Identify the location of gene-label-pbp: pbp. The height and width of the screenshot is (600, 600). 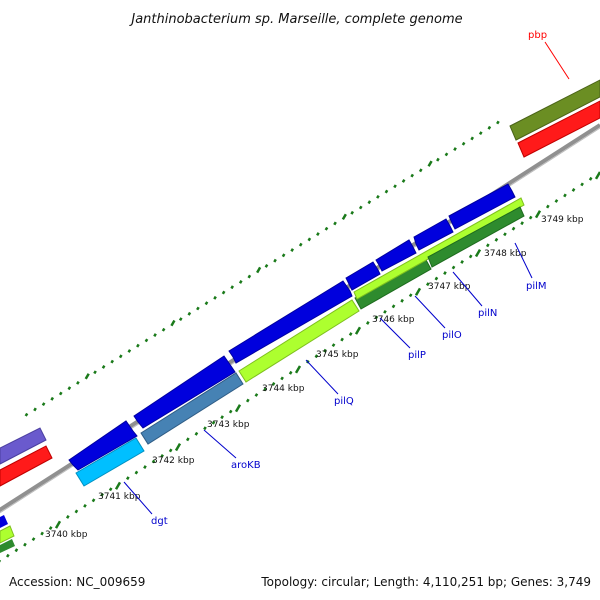
(537, 35).